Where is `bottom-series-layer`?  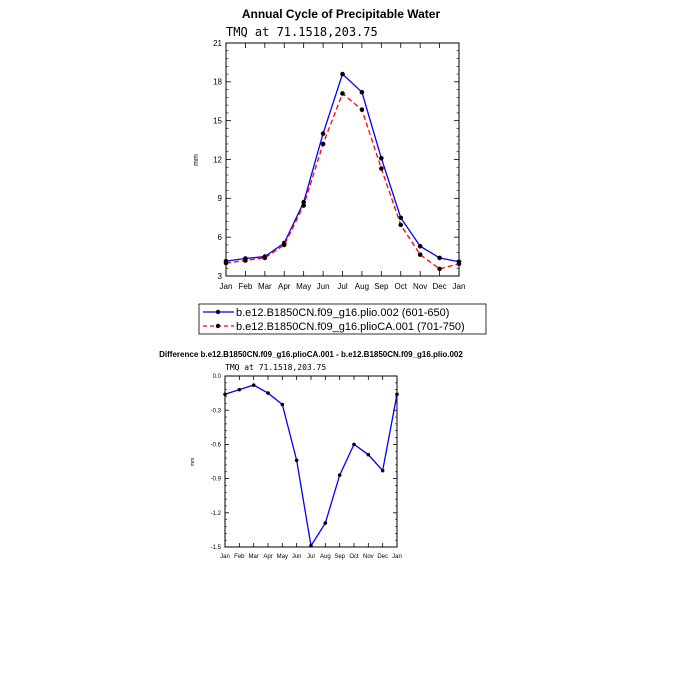 bottom-series-layer is located at coordinates (311, 465).